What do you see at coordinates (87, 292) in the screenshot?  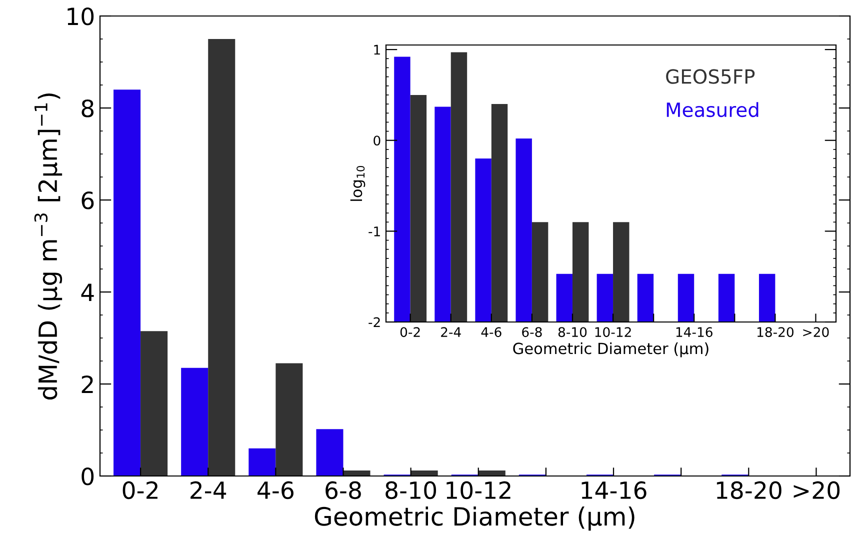 I see `y-tick-label: 4` at bounding box center [87, 292].